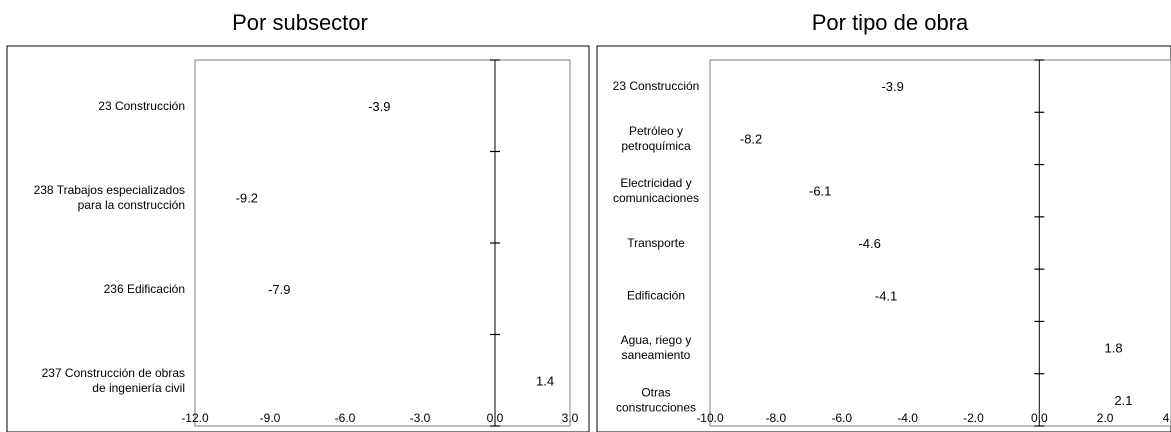  I want to click on bar-value-label-left: -3.9, so click(379, 106).